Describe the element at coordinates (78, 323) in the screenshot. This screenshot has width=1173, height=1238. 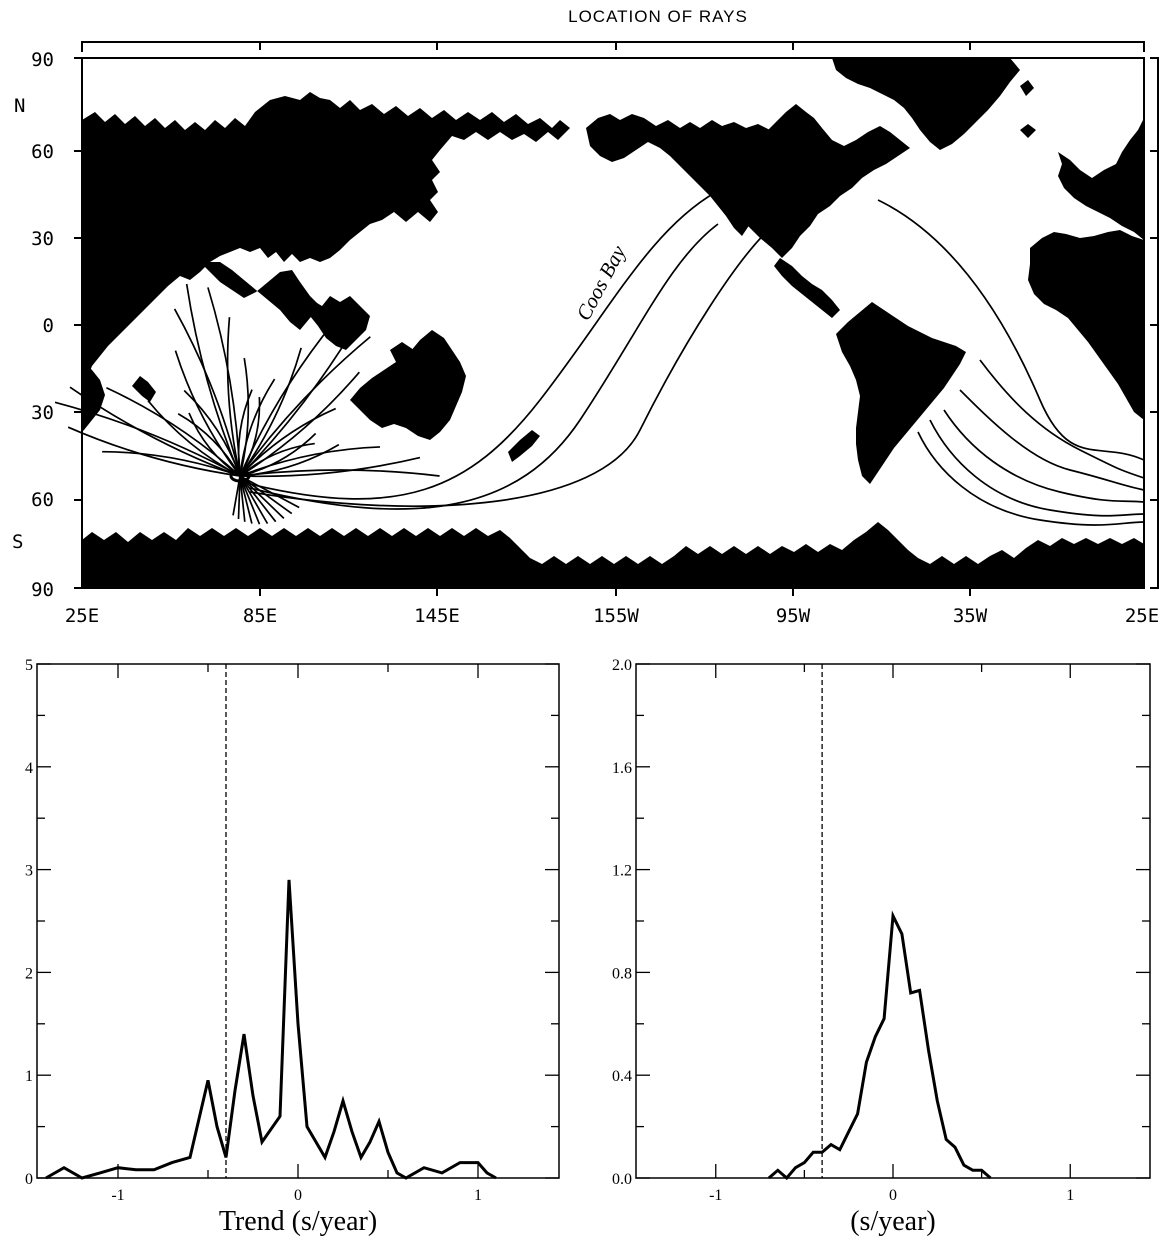
I see `lat-ticks` at that location.